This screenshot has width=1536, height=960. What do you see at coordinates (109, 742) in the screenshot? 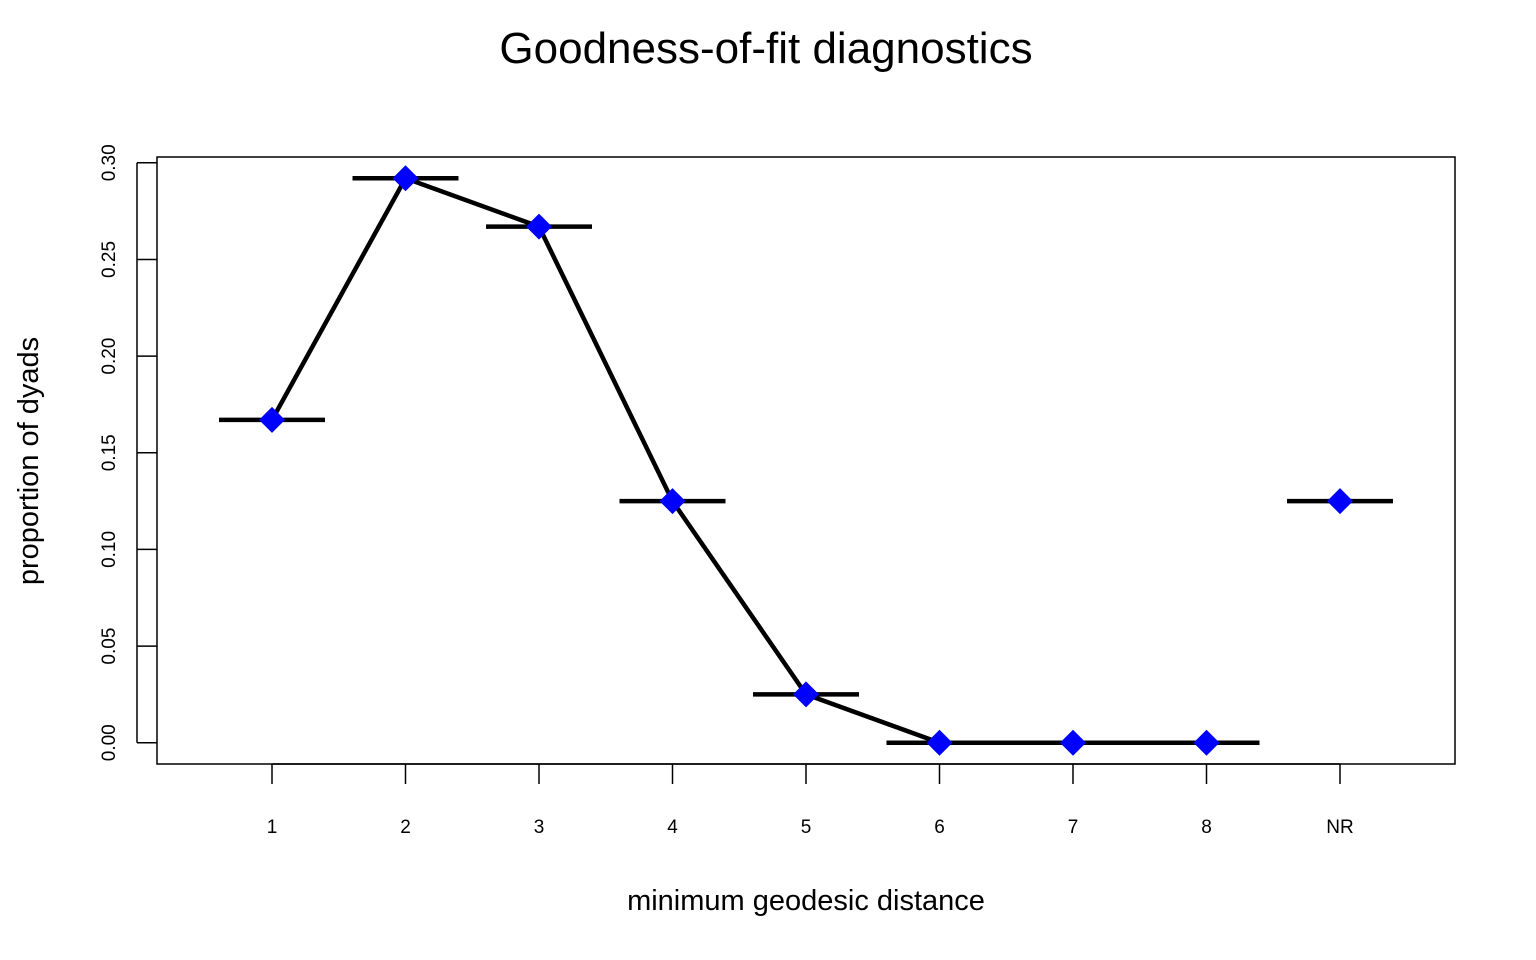
I see `y-tick-label: 0.00` at bounding box center [109, 742].